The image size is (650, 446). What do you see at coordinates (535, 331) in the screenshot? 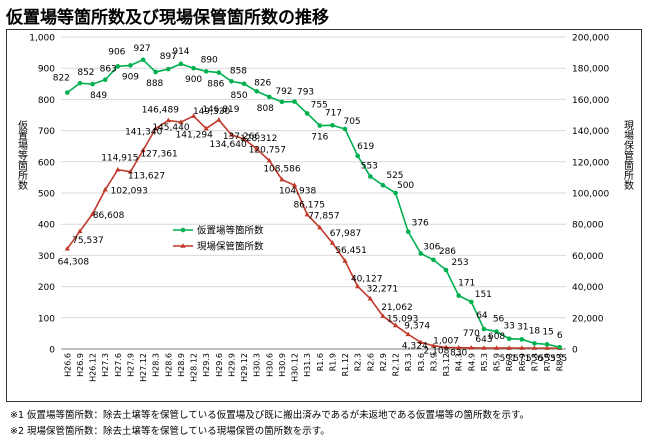
I see `series-1-data-label: 18` at bounding box center [535, 331].